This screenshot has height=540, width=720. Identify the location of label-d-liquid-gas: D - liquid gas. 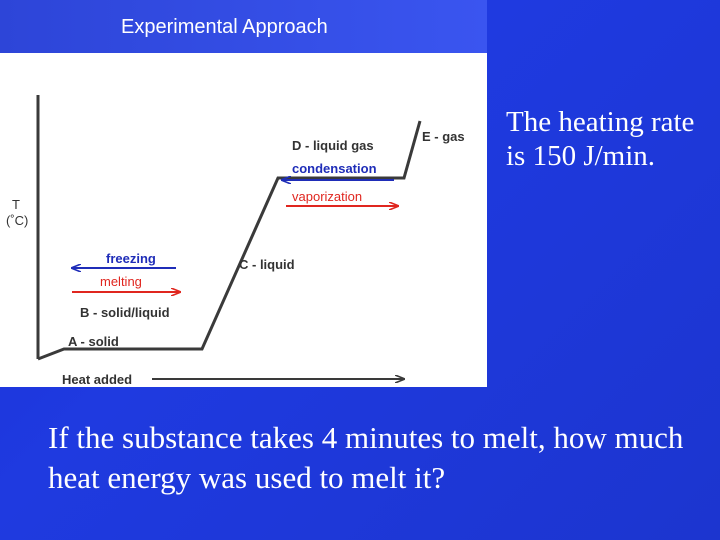
(333, 145).